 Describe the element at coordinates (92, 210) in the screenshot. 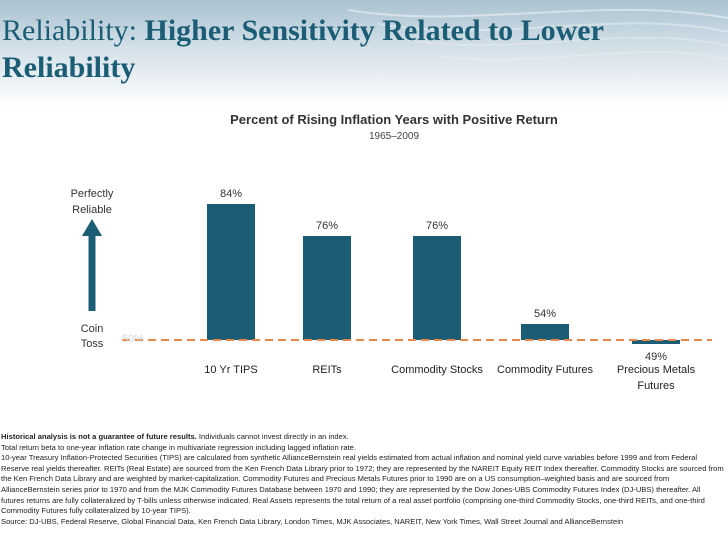

I see `arrow-label-top-2: Reliable` at that location.